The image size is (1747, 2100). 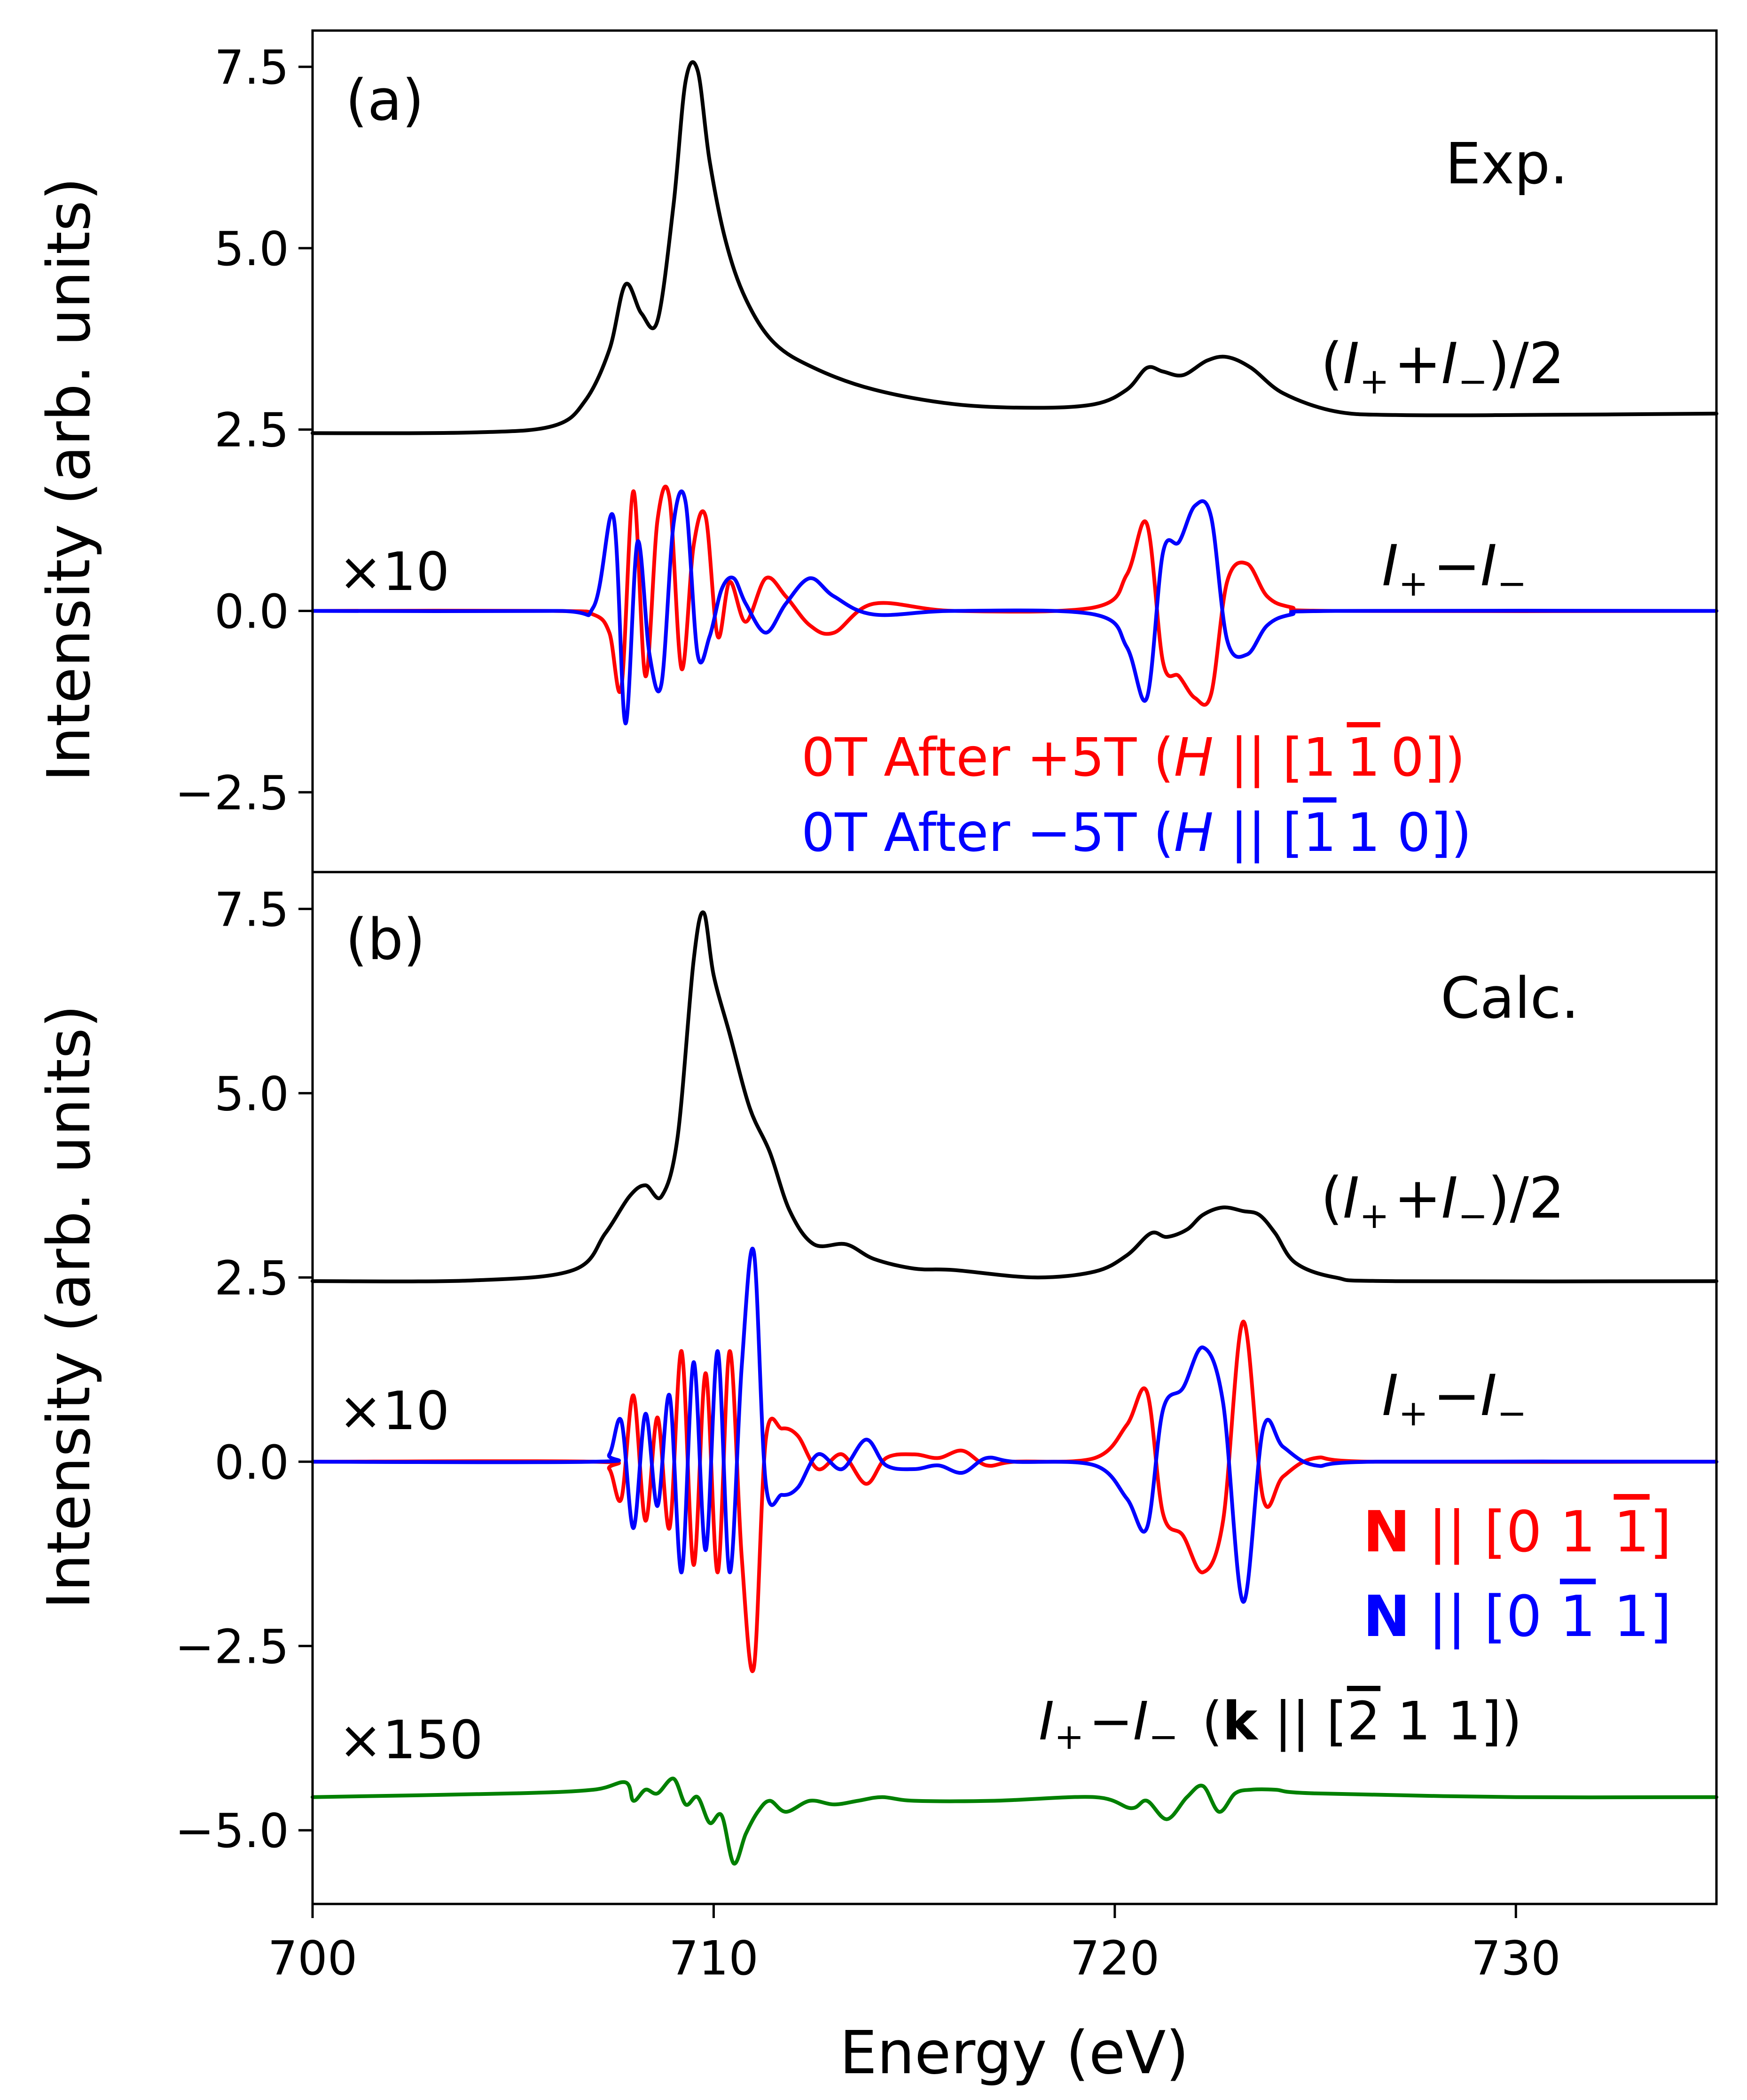 What do you see at coordinates (232, 1830) in the screenshot?
I see `panel-b-y-tick-label: −5.0` at bounding box center [232, 1830].